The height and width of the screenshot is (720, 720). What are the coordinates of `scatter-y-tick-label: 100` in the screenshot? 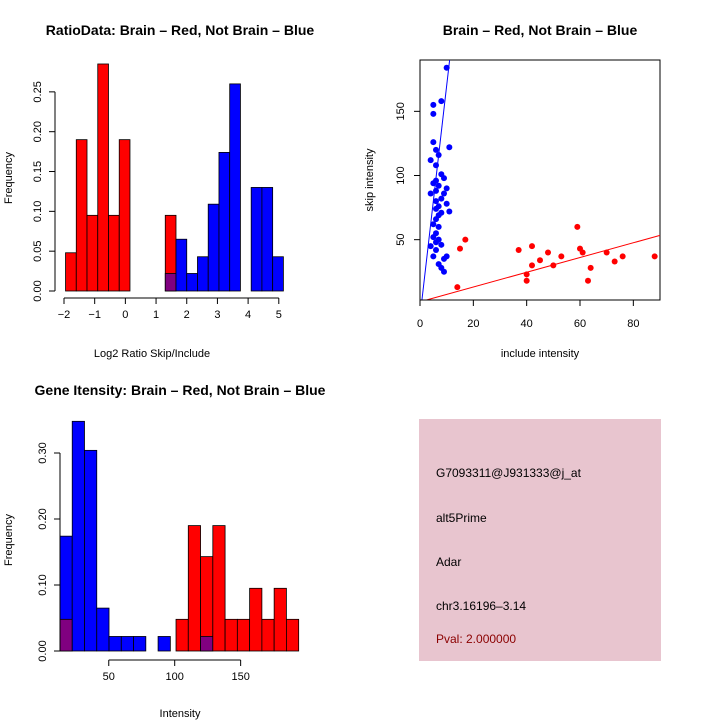 It's located at (401, 175).